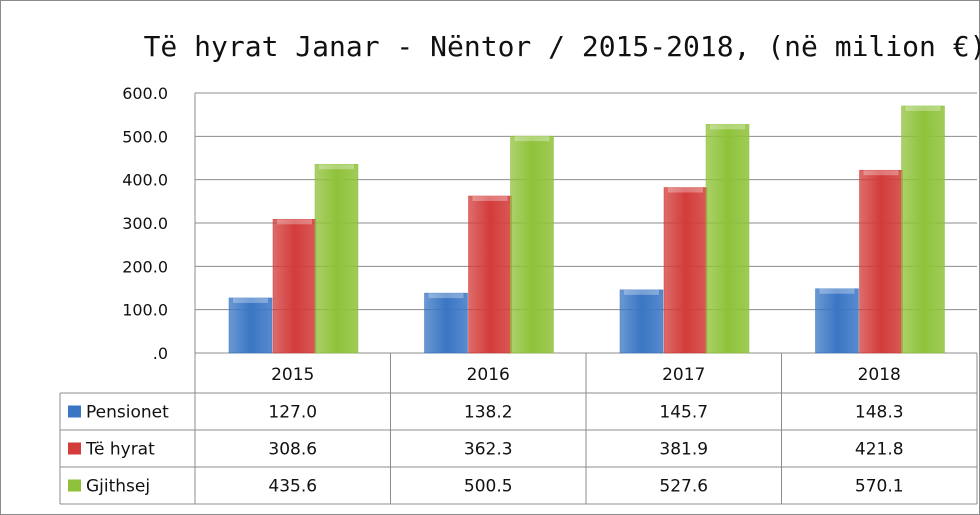 The width and height of the screenshot is (980, 515). What do you see at coordinates (879, 413) in the screenshot?
I see `data-table-value: 148.3` at bounding box center [879, 413].